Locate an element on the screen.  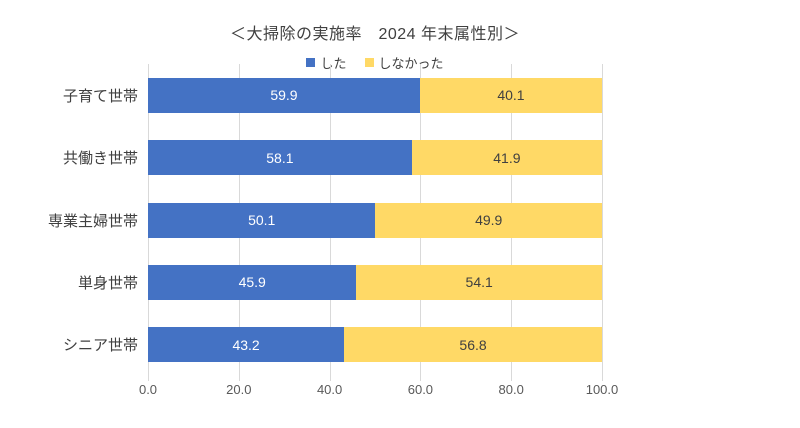
bar-row: 43.2 56.8 is located at coordinates (375, 345).